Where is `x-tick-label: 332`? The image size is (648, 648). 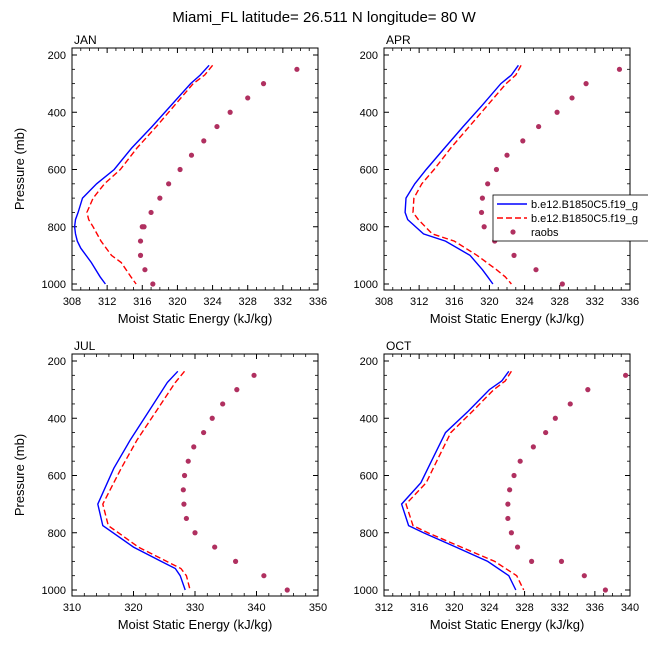
x-tick-label: 332 is located at coordinates (560, 608).